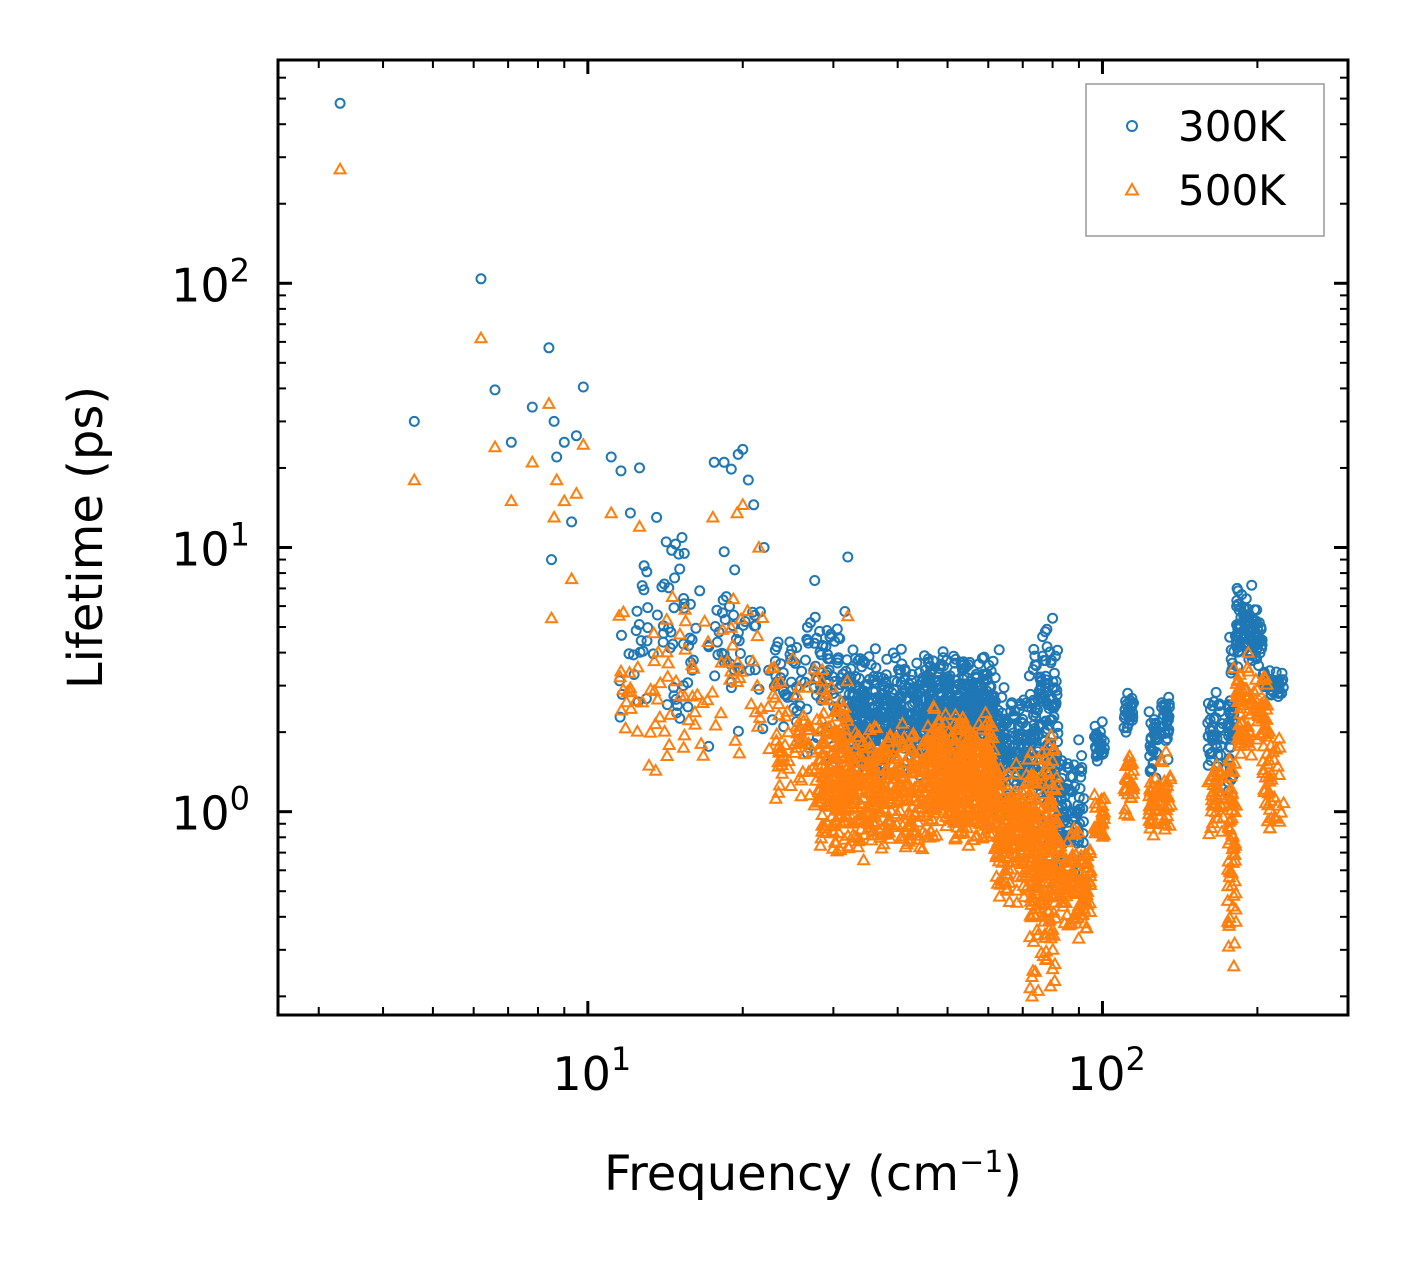  What do you see at coordinates (210, 545) in the screenshot?
I see `y-tick-label: 101` at bounding box center [210, 545].